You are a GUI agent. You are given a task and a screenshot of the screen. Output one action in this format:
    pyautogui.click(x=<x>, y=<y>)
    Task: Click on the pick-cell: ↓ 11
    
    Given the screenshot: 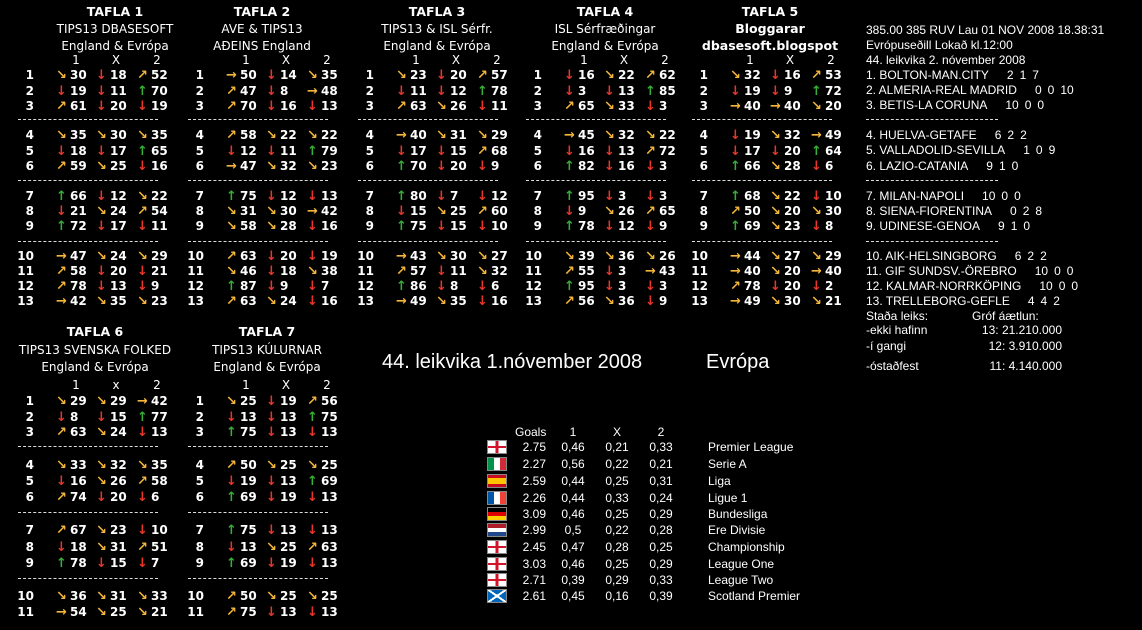 What is the action you would take?
    pyautogui.click(x=152, y=226)
    